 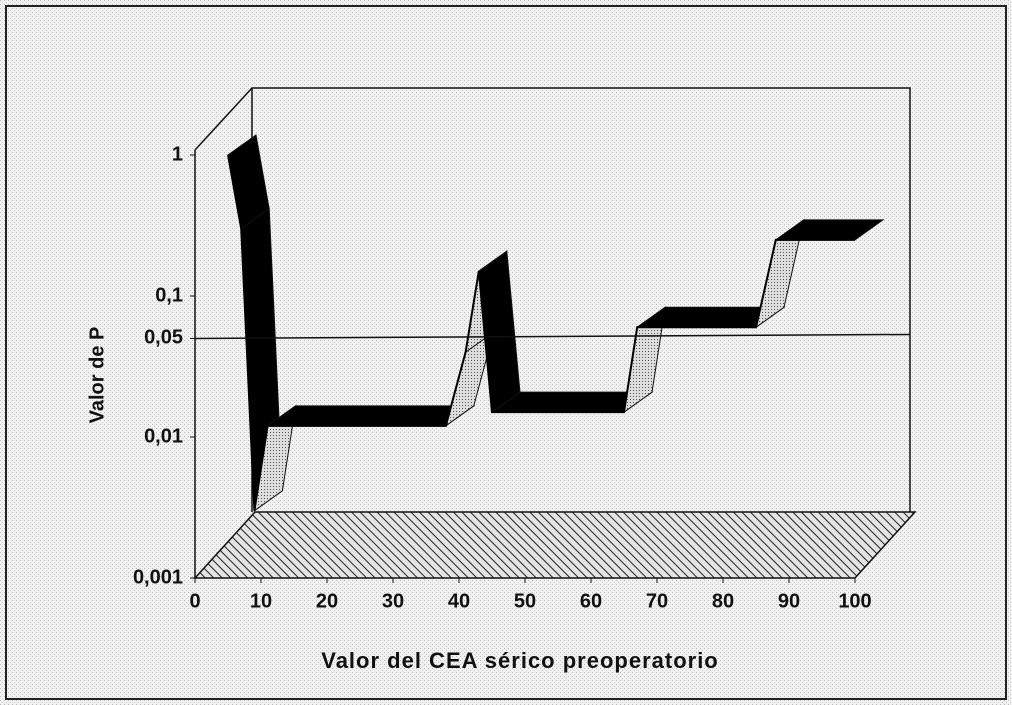 I want to click on x-tick-label: 80, so click(x=723, y=601).